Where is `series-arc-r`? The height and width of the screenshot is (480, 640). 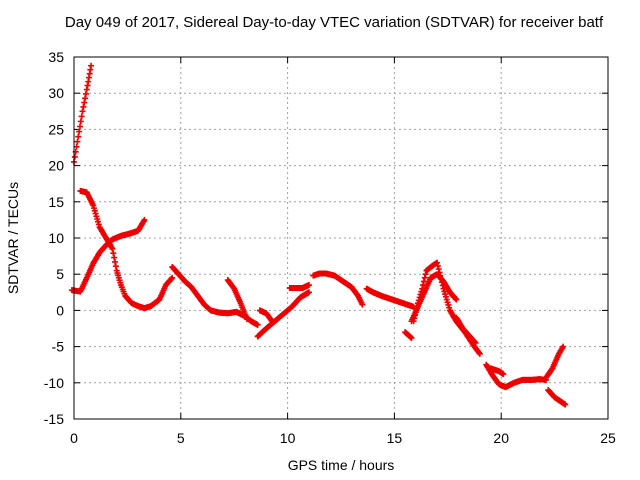 series-arc-r is located at coordinates (555, 362).